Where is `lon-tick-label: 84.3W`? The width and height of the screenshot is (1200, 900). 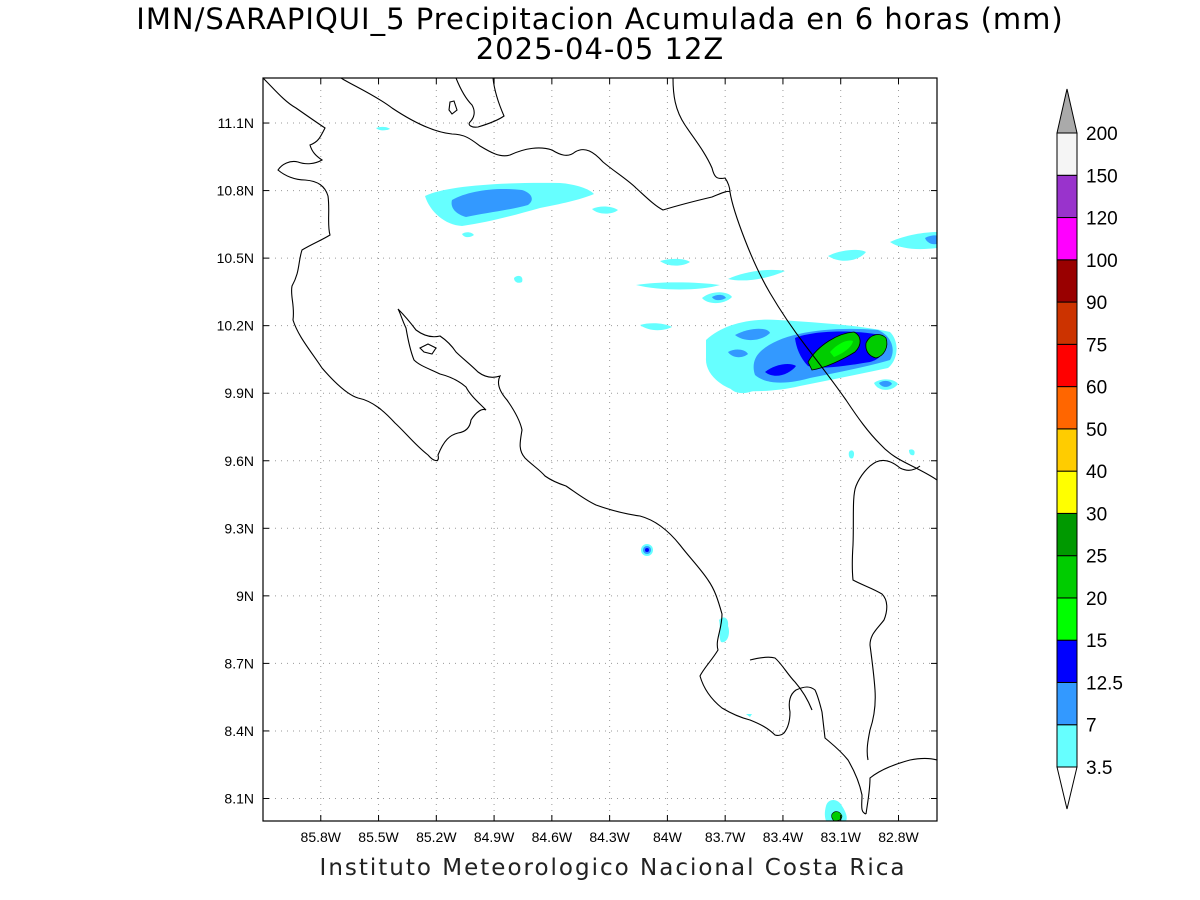 lon-tick-label: 84.3W is located at coordinates (609, 837).